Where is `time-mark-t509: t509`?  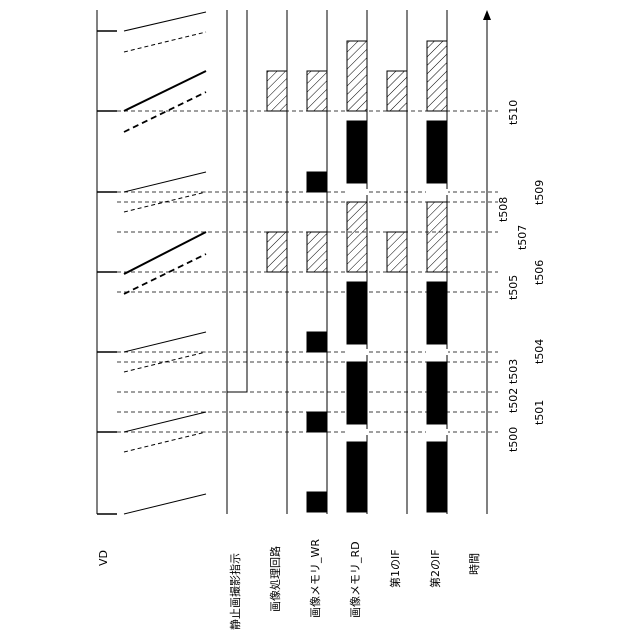
time-mark-t509: t509 is located at coordinates (539, 192).